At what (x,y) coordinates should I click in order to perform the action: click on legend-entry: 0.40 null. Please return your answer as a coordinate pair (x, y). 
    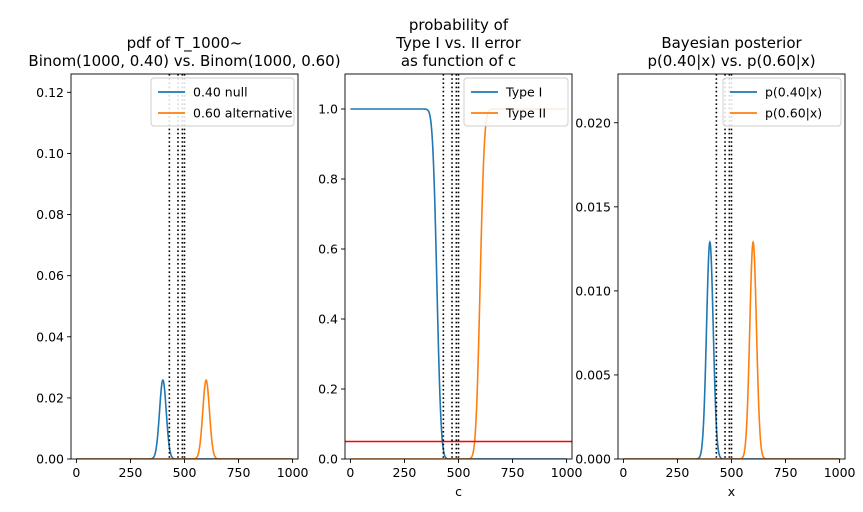
    Looking at the image, I should click on (220, 92).